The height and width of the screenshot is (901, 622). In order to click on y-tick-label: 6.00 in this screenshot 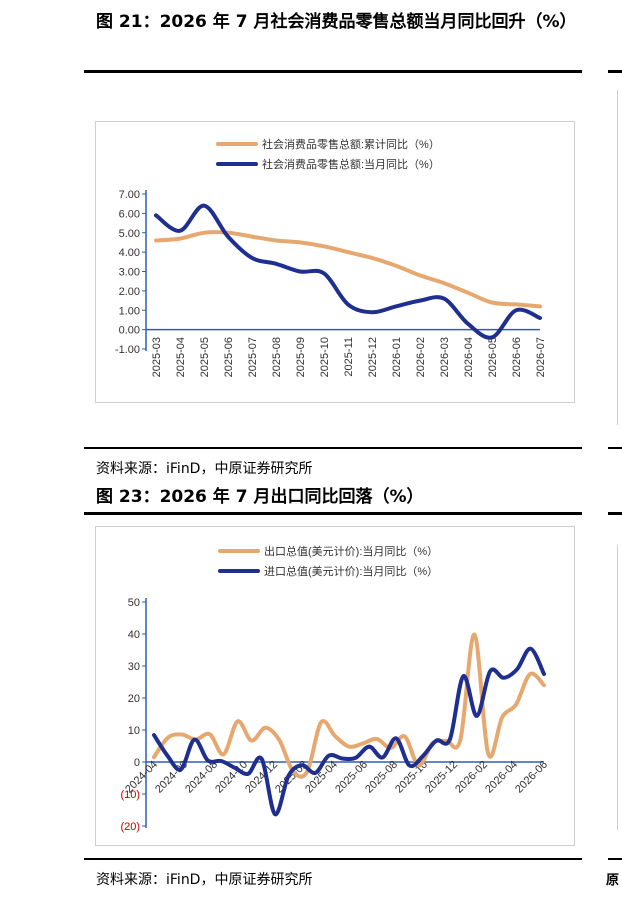, I will do `click(129, 214)`.